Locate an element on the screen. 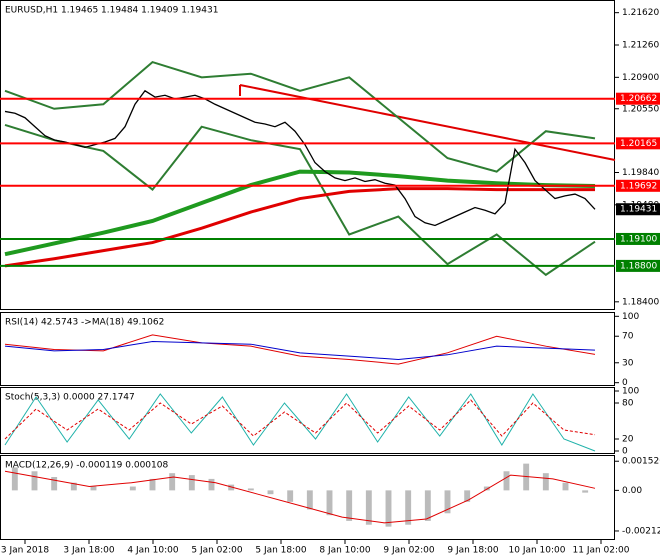  last-price-box is located at coordinates (638, 209).